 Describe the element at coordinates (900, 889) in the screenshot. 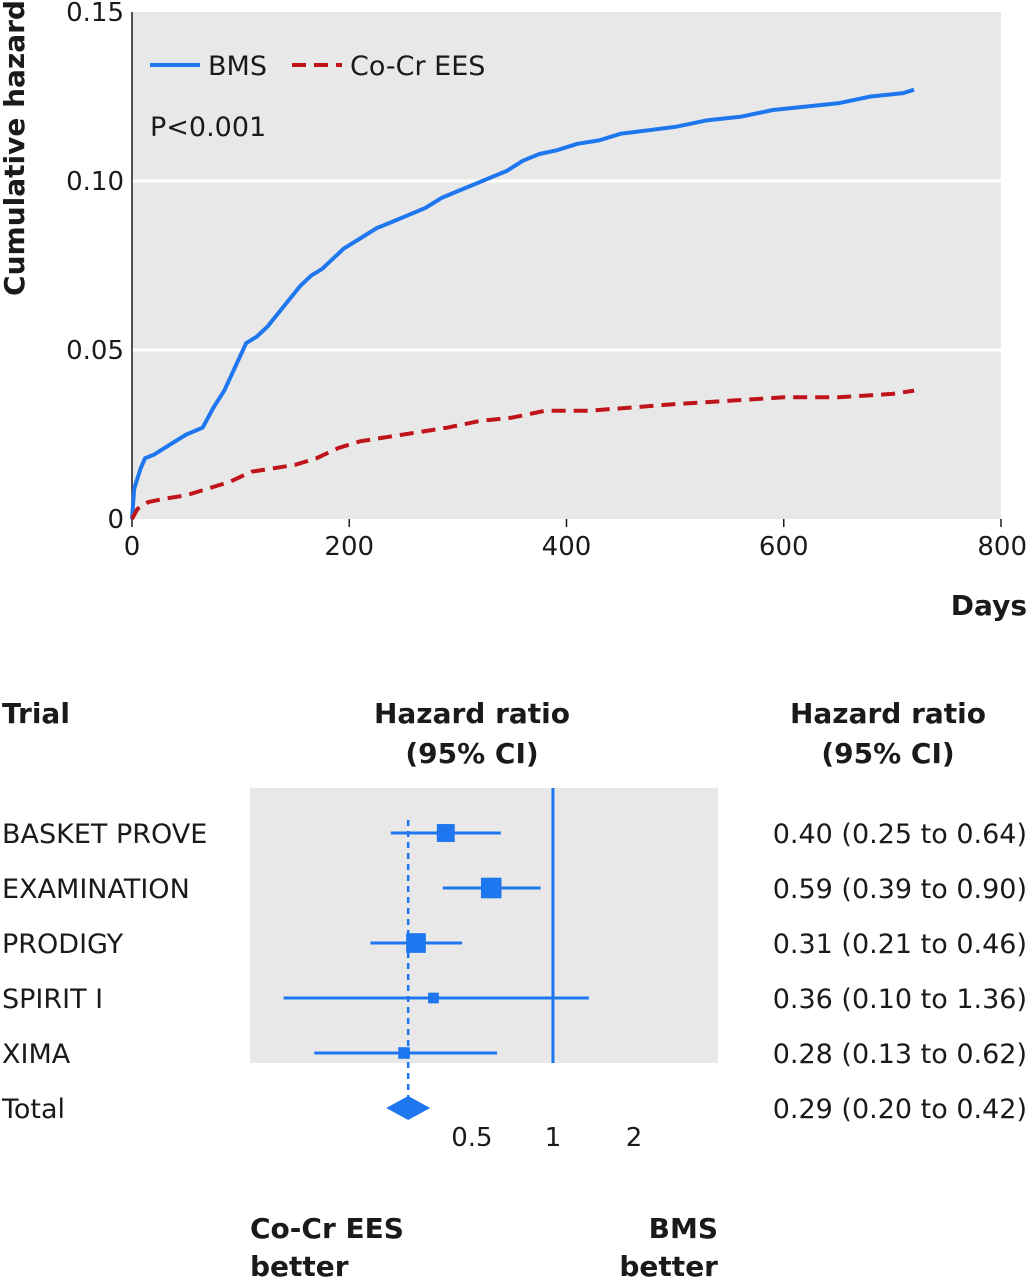

I see `hazard-ratio-value: 0.59 (0.39 to 0.90)` at that location.